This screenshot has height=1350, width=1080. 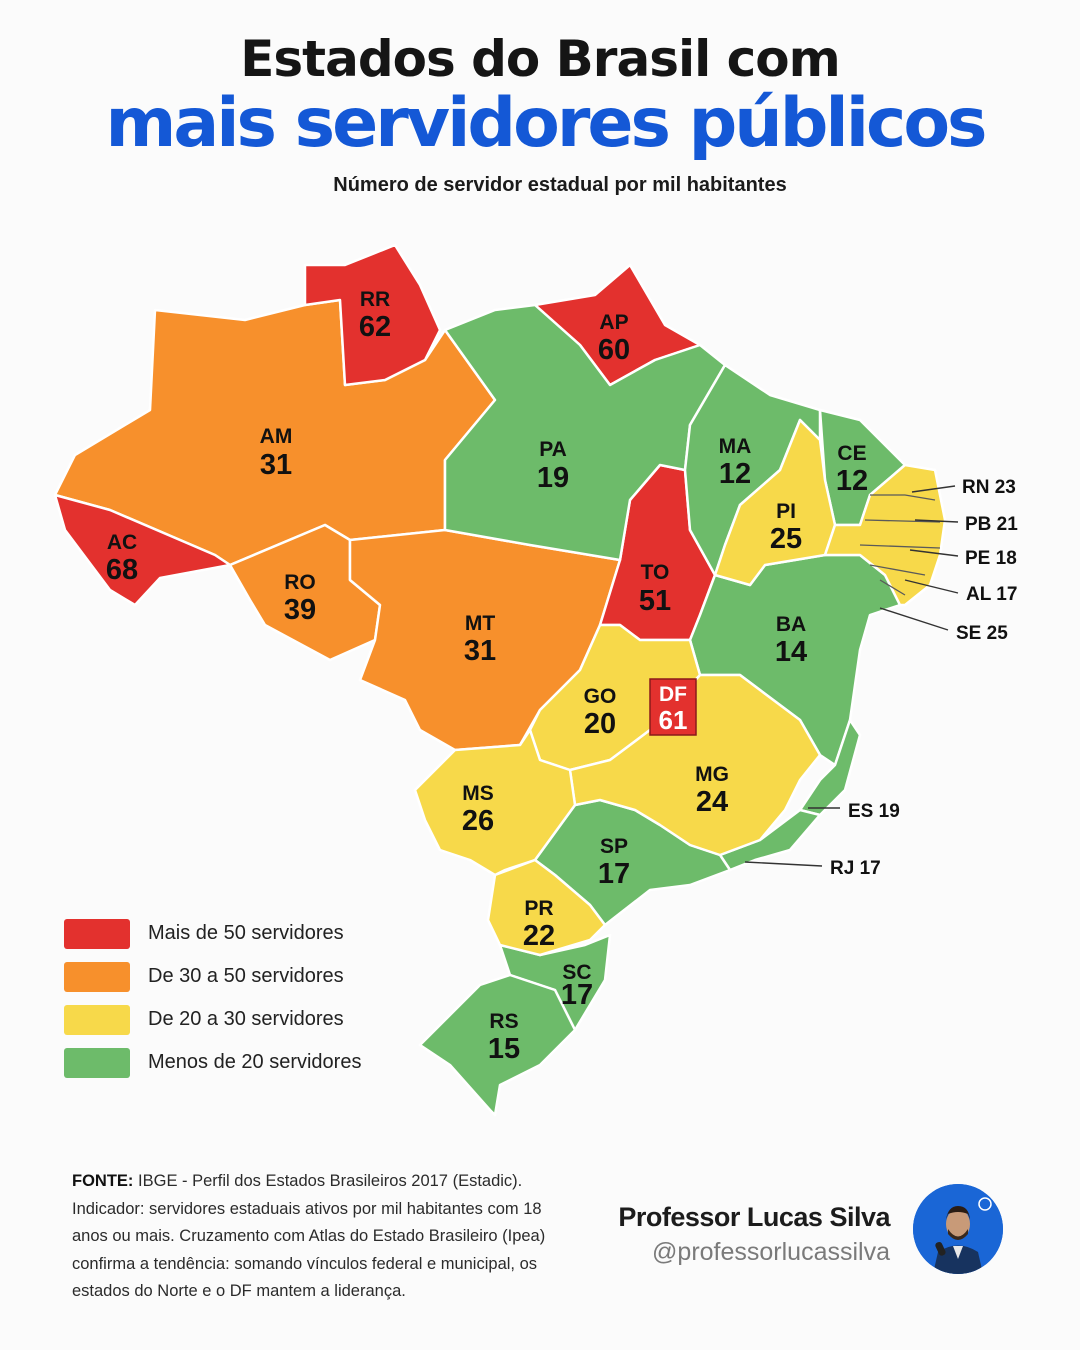 What do you see at coordinates (478, 793) in the screenshot?
I see `label-MS-code: MS` at bounding box center [478, 793].